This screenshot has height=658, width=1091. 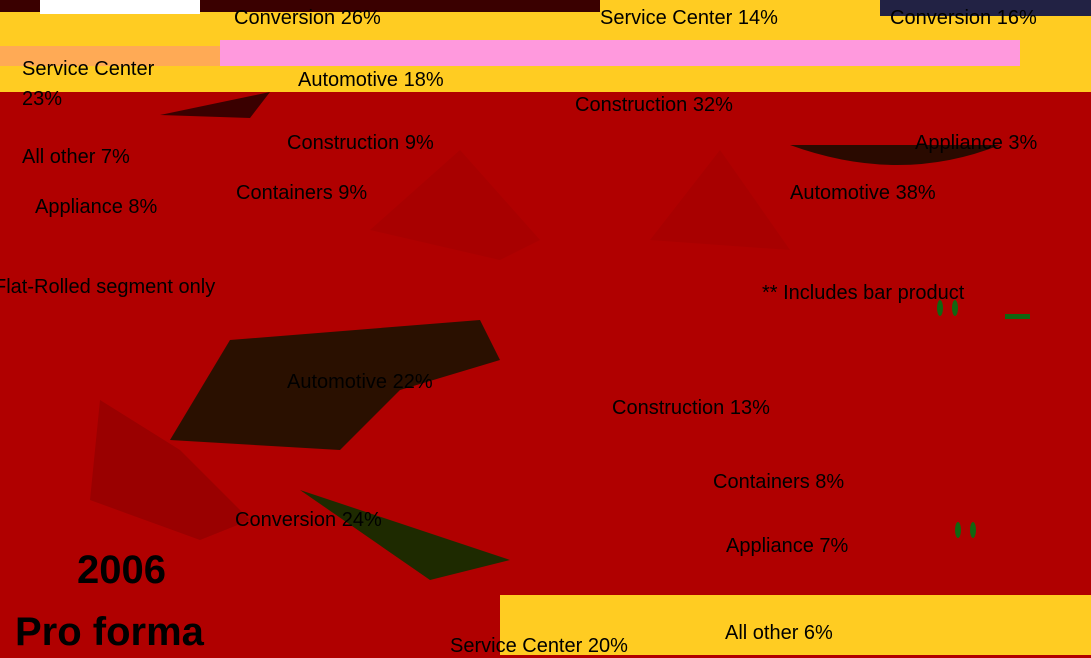 I want to click on pie-label: Service Center 23%, so click(x=88, y=84).